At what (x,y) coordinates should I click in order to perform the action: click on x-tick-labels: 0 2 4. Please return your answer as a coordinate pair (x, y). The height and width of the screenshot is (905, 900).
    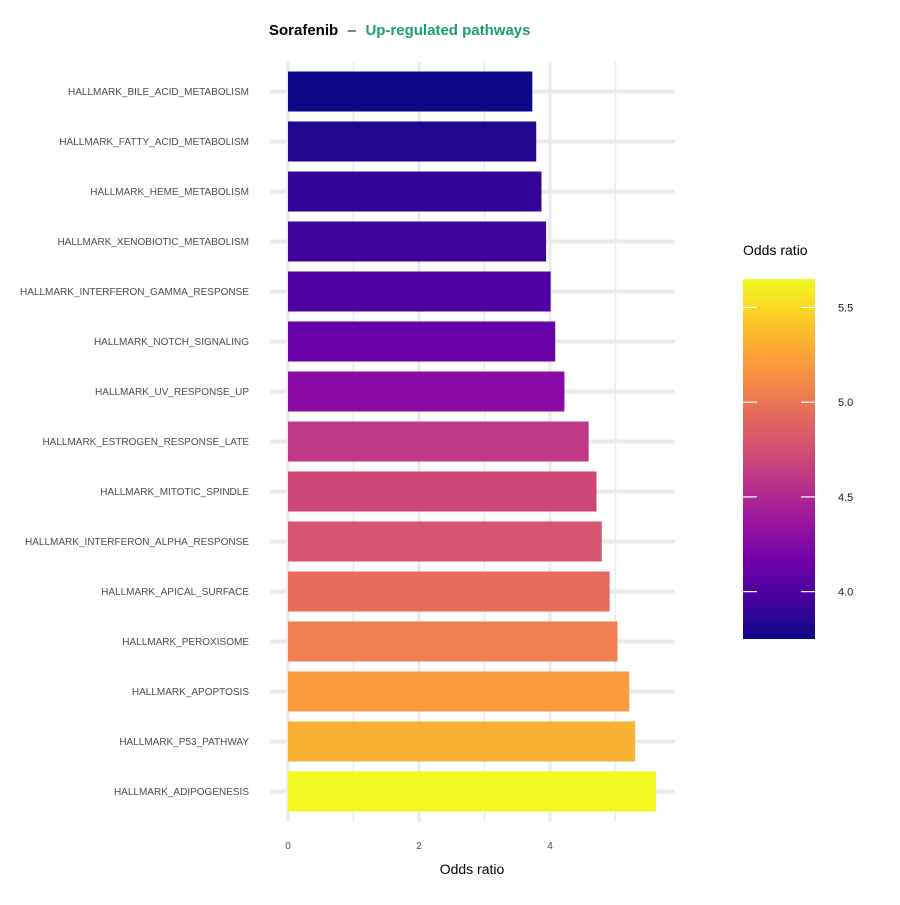
    Looking at the image, I should click on (419, 846).